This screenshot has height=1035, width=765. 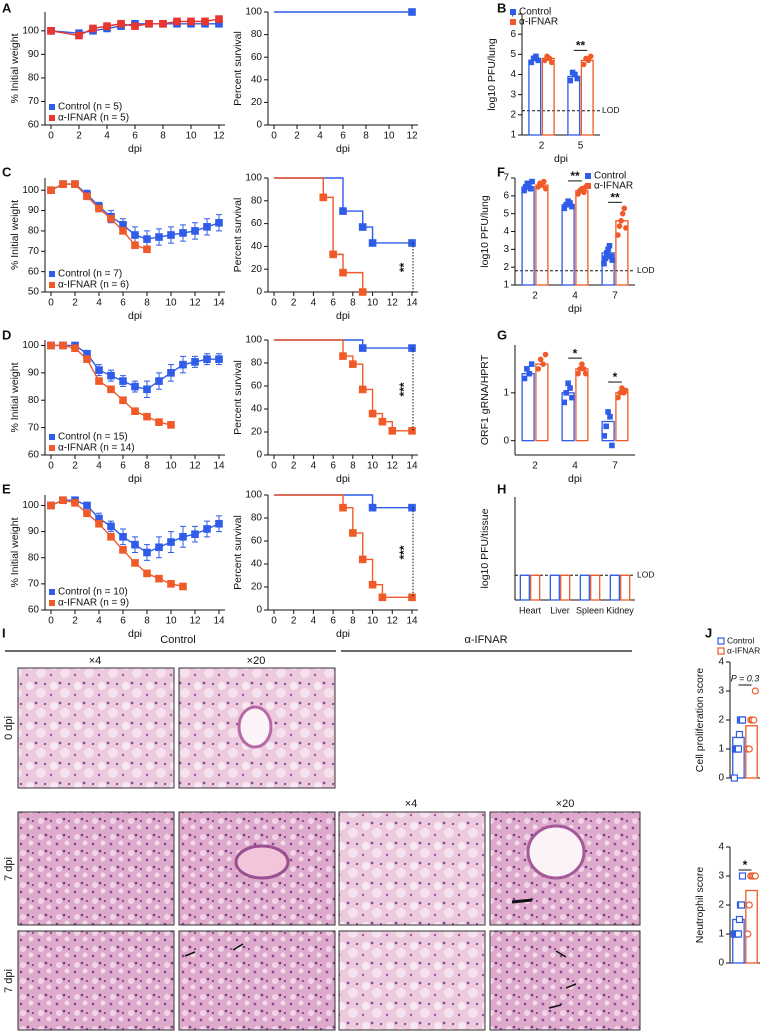 I want to click on panel-letter: B, so click(x=501, y=7).